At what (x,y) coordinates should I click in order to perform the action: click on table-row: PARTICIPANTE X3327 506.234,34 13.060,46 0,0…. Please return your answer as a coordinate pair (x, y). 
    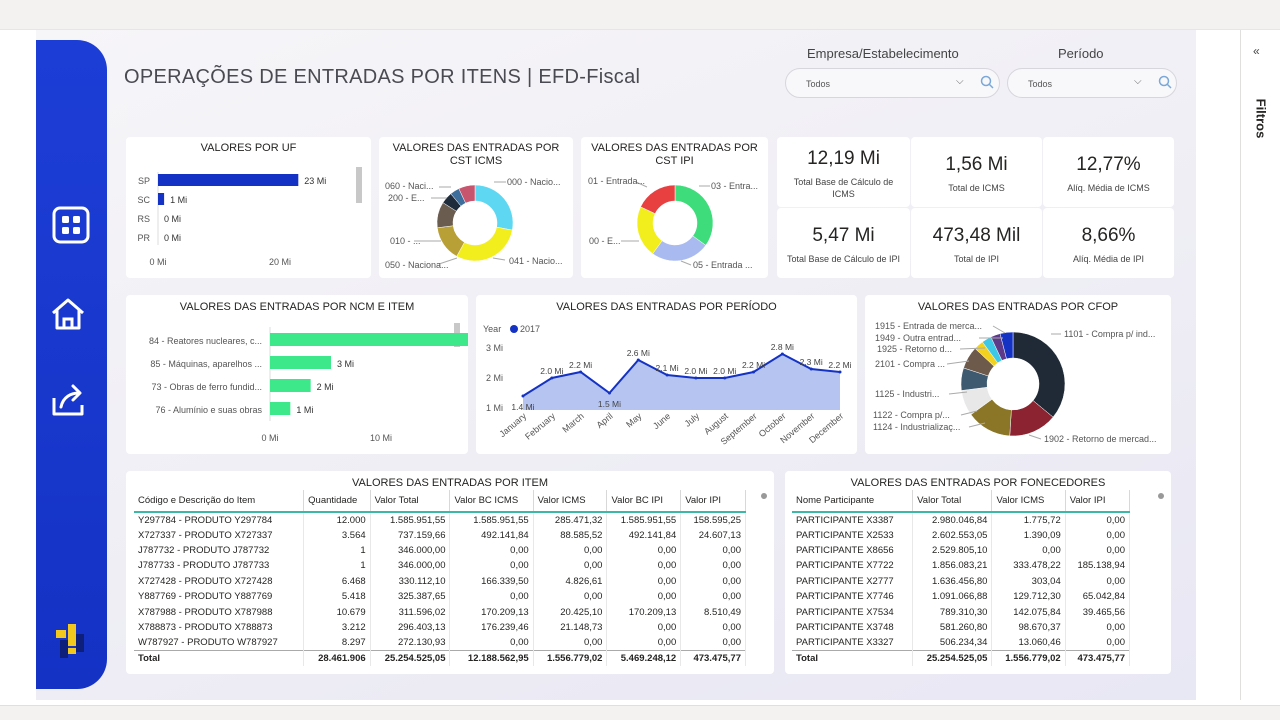
    Looking at the image, I should click on (961, 643).